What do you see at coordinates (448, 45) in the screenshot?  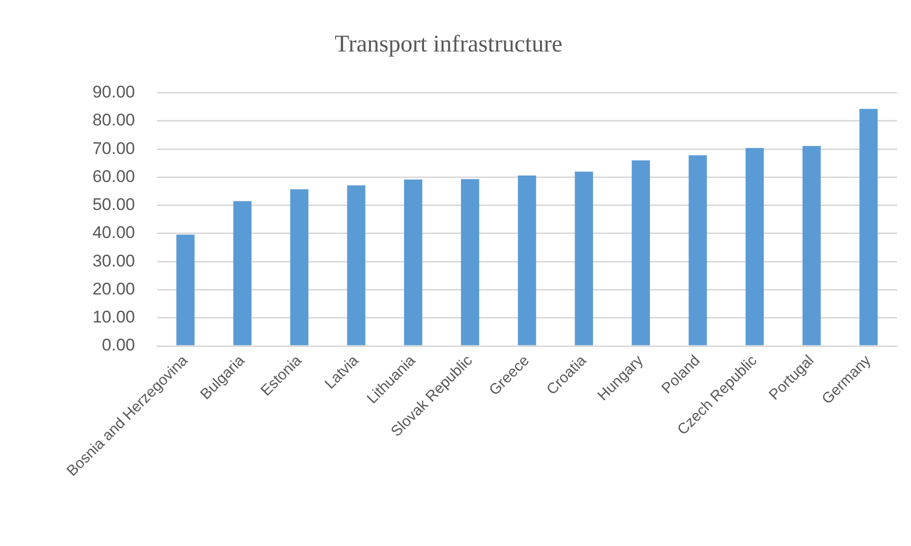 I see `chart-title: Transport infrastructure` at bounding box center [448, 45].